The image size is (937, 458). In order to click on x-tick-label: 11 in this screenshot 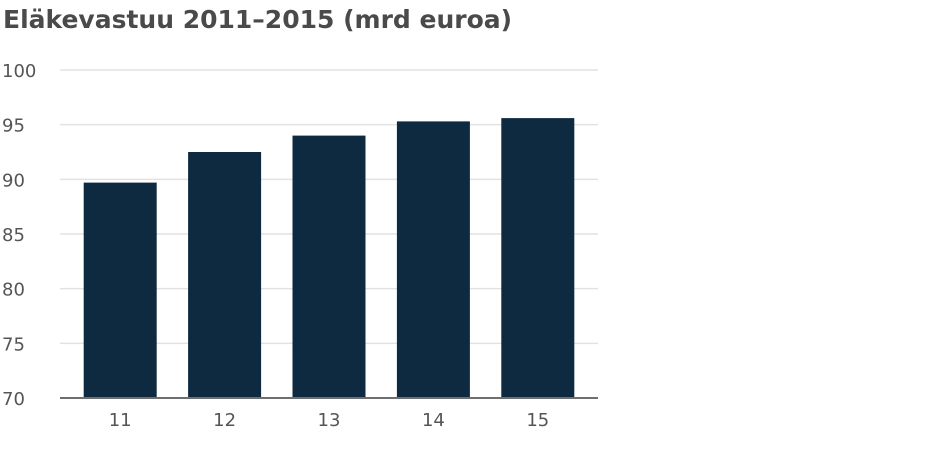, I will do `click(120, 420)`.